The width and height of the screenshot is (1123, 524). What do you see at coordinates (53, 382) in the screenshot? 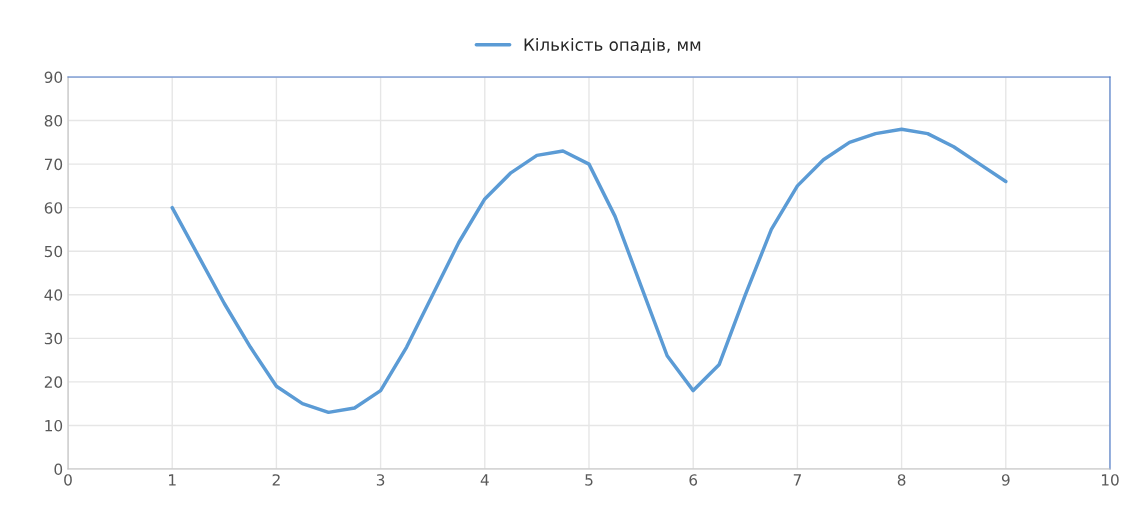
I see `y-tick-label: 20` at bounding box center [53, 382].